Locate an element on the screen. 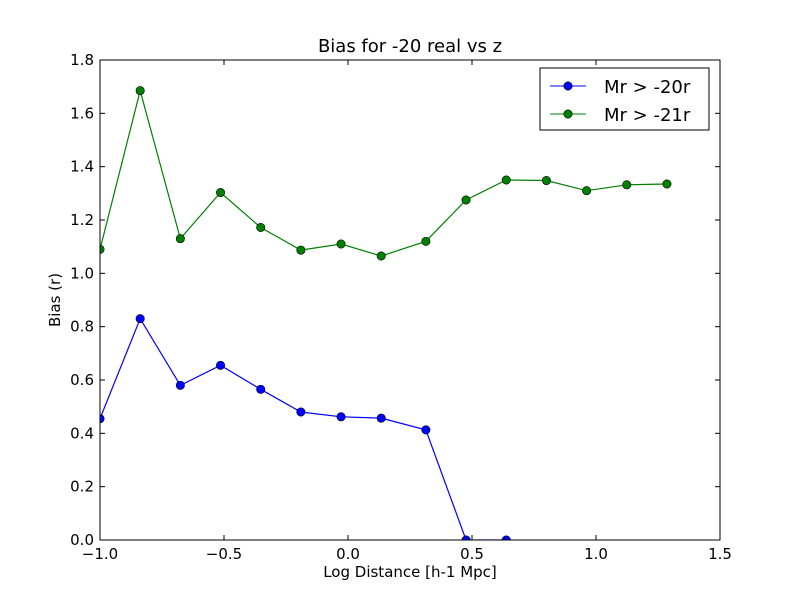 The image size is (800, 600). y-tick-label: 1.0 is located at coordinates (82, 273).